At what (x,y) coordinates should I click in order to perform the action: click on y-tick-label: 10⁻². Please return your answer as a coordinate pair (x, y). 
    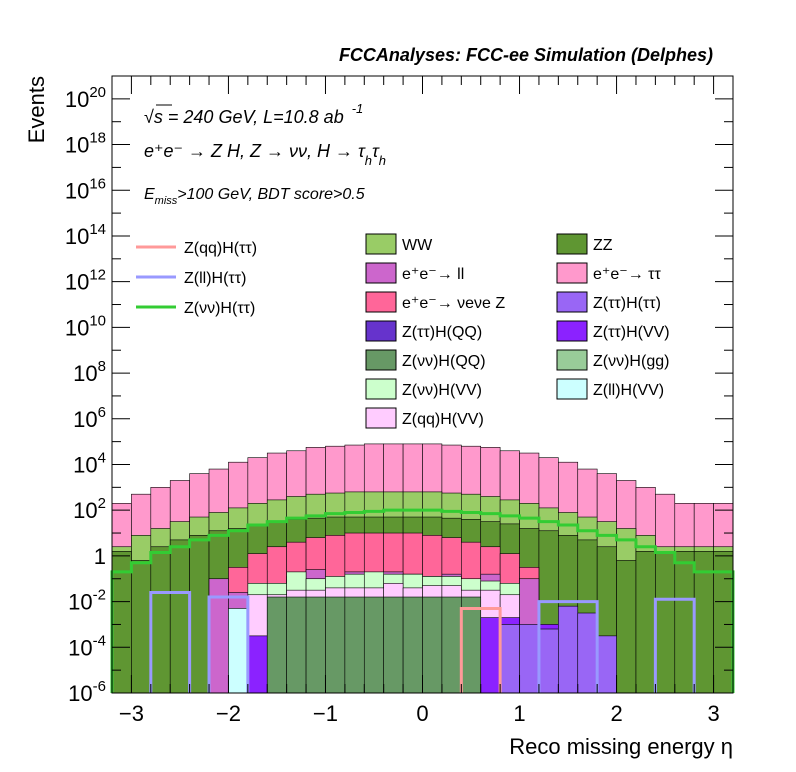
    Looking at the image, I should click on (87, 601).